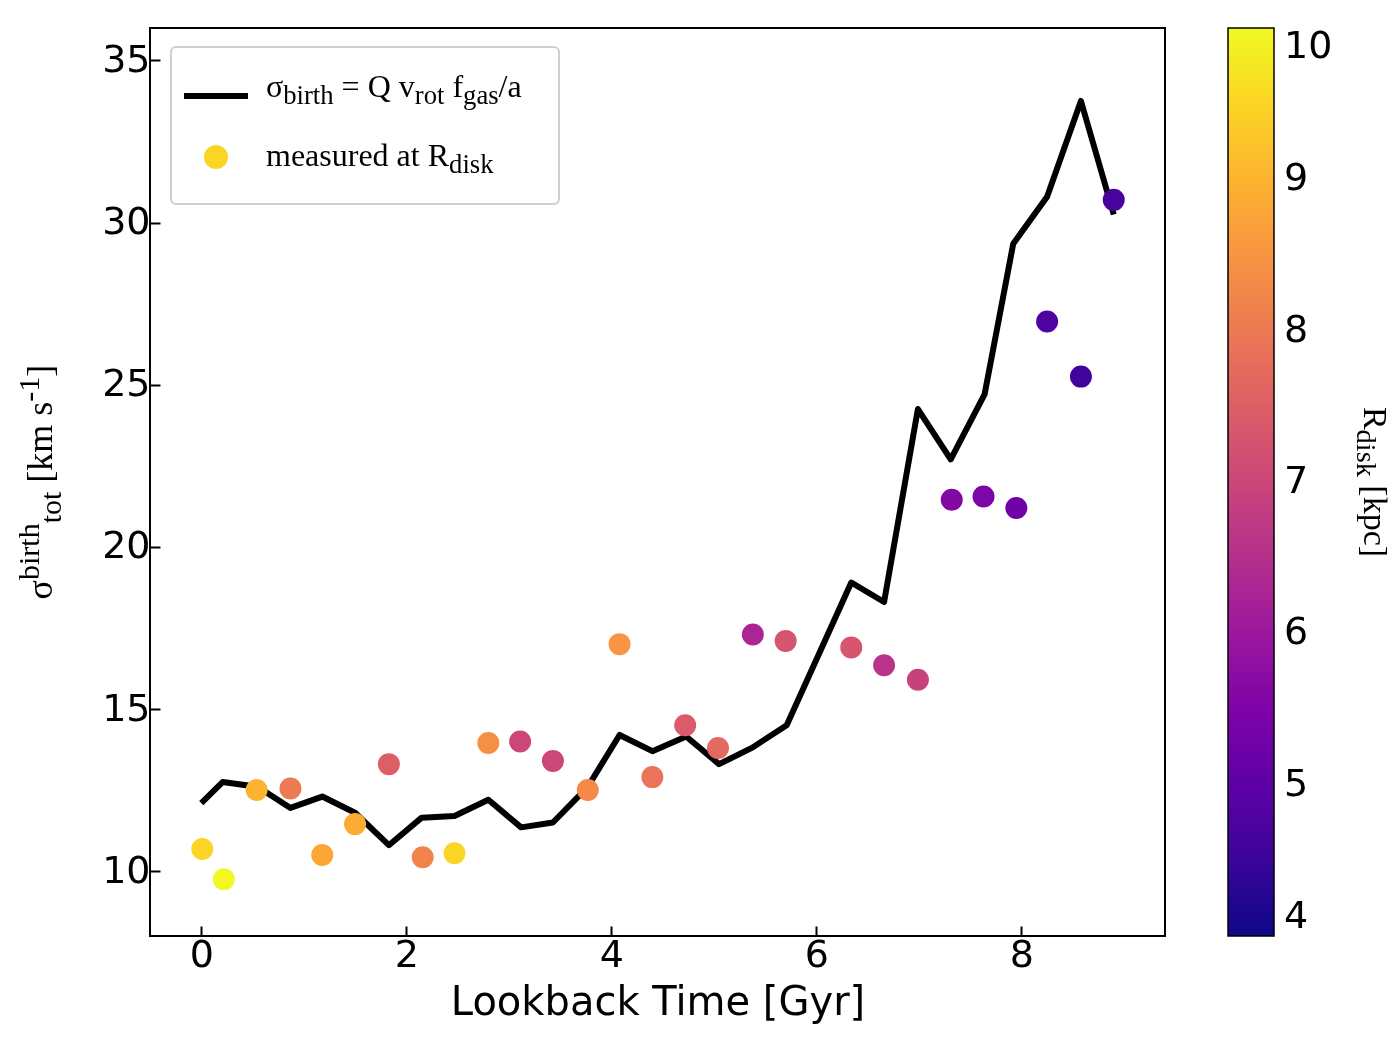 The width and height of the screenshot is (1397, 1050). What do you see at coordinates (126, 383) in the screenshot?
I see `y-tick-label: 25` at bounding box center [126, 383].